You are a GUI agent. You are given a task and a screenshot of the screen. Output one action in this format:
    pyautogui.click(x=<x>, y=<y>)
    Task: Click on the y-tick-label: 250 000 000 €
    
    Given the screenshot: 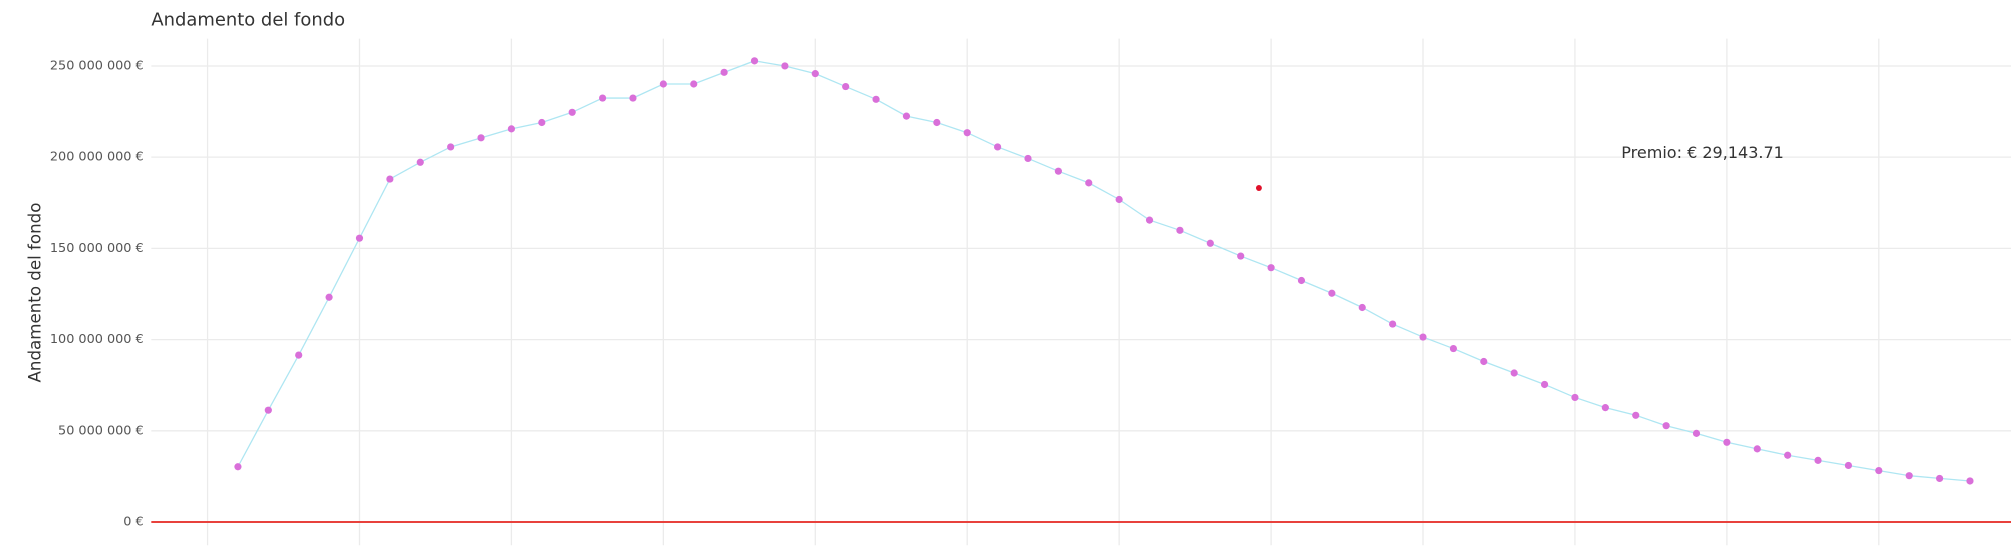 What is the action you would take?
    pyautogui.click(x=97, y=65)
    